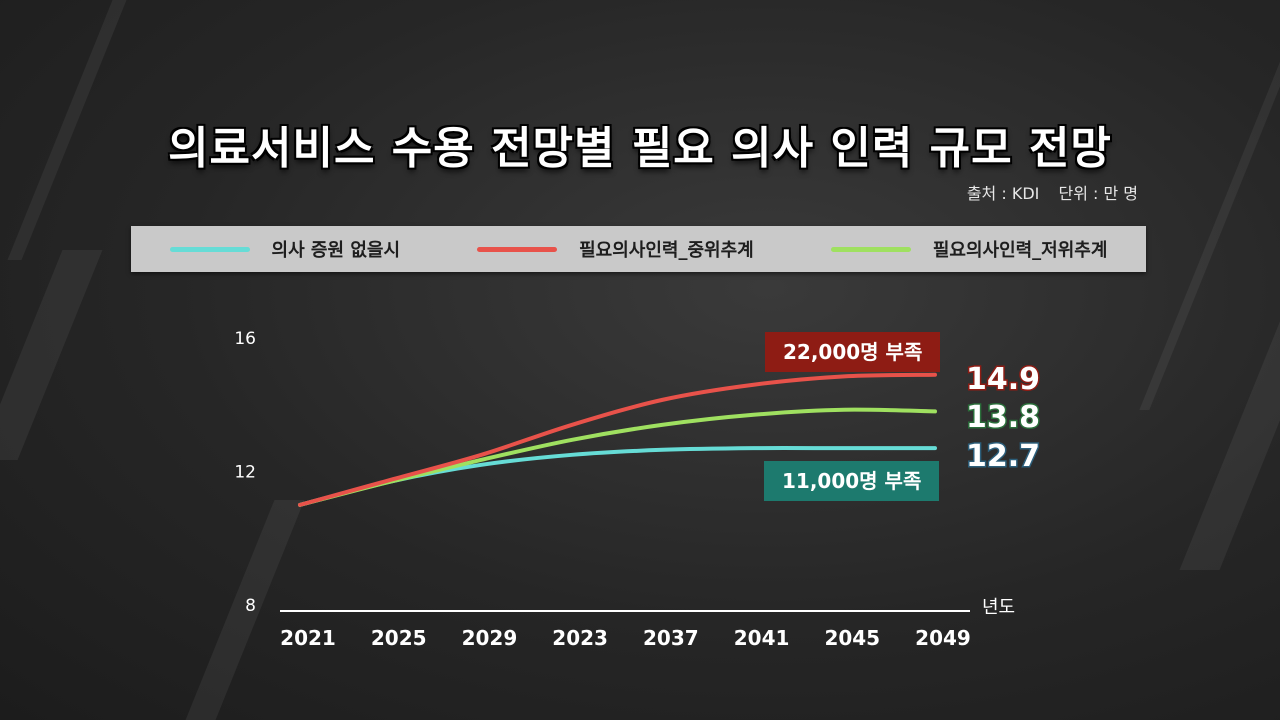 The width and height of the screenshot is (1280, 720). What do you see at coordinates (517, 249) in the screenshot?
I see `legend-swatch-mid` at bounding box center [517, 249].